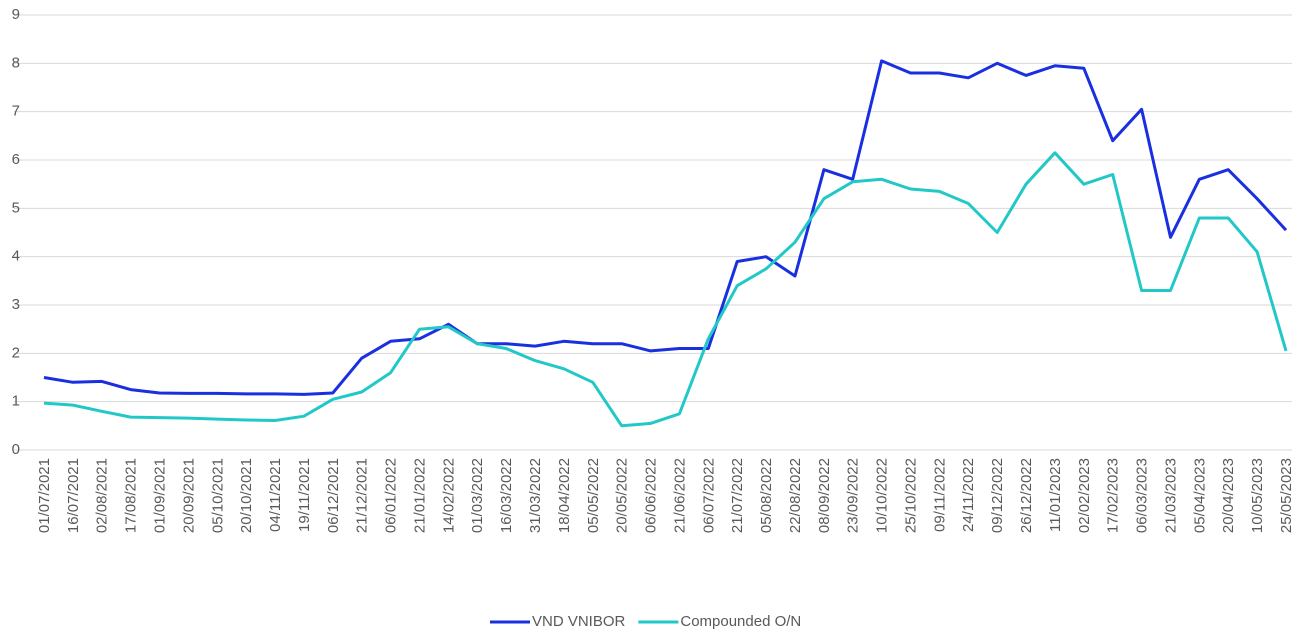 The height and width of the screenshot is (637, 1304). Describe the element at coordinates (160, 495) in the screenshot. I see `x-tick-label: 01/09/2021` at that location.